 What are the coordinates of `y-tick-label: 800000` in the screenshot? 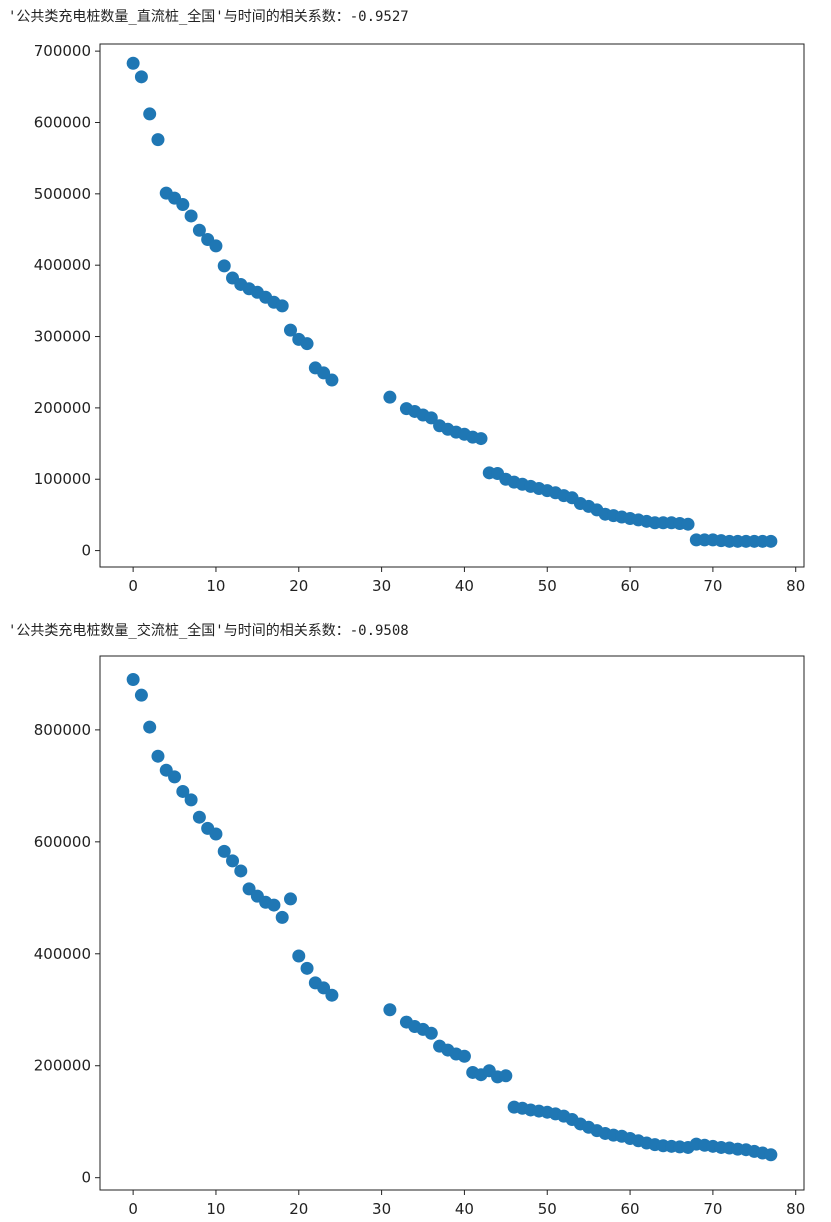 It's located at (62, 730).